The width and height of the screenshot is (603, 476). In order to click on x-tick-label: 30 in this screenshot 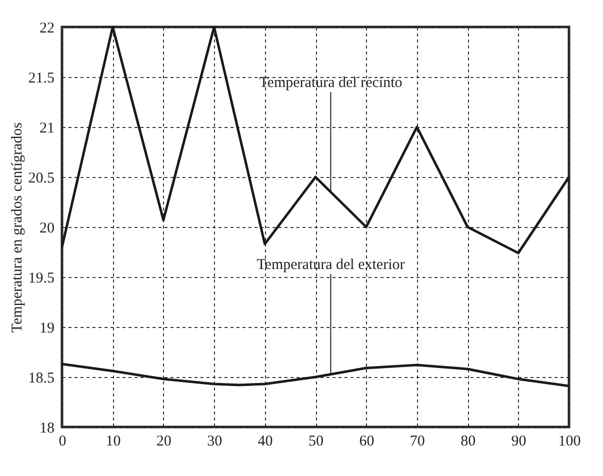, I will do `click(214, 442)`.